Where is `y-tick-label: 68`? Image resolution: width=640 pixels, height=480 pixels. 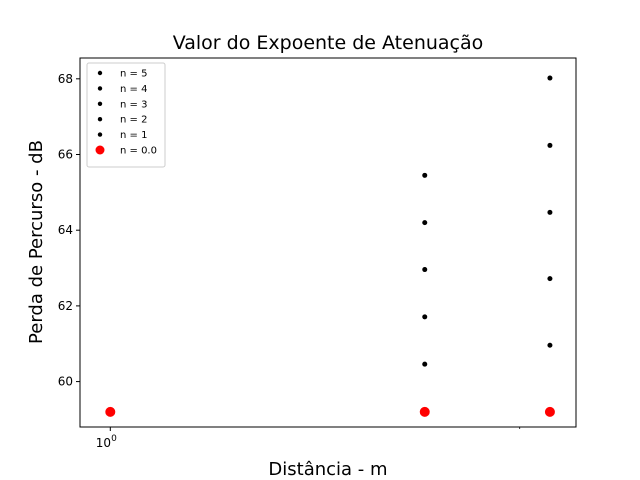 y-tick-label: 68 is located at coordinates (65, 79).